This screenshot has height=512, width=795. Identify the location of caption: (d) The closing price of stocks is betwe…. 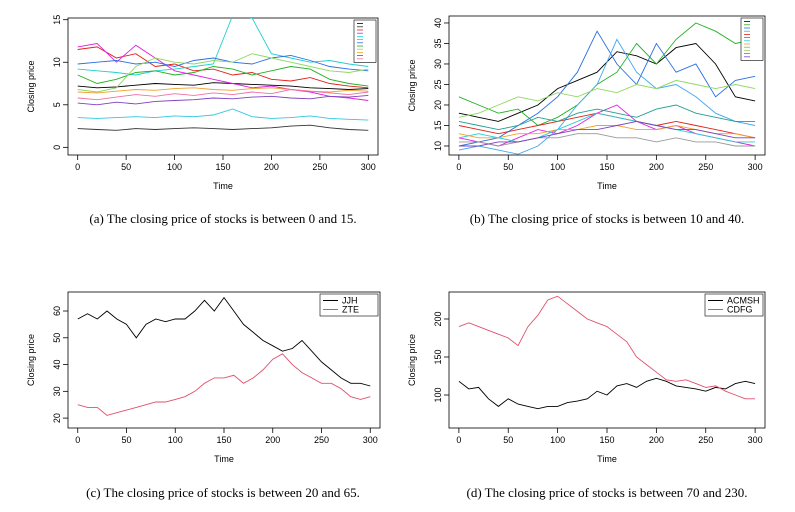
(607, 492).